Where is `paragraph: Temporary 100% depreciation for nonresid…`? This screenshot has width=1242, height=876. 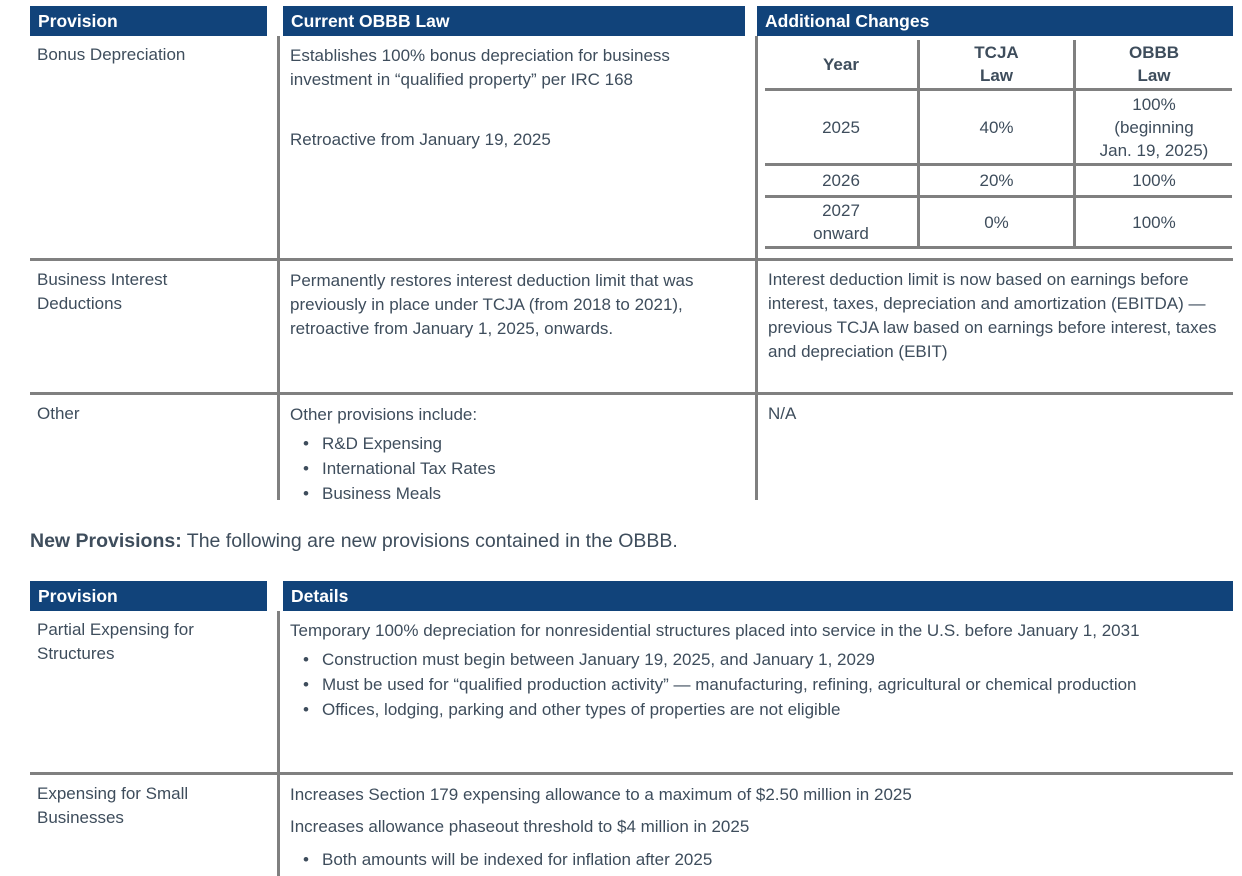 paragraph: Temporary 100% depreciation for nonresid… is located at coordinates (715, 630).